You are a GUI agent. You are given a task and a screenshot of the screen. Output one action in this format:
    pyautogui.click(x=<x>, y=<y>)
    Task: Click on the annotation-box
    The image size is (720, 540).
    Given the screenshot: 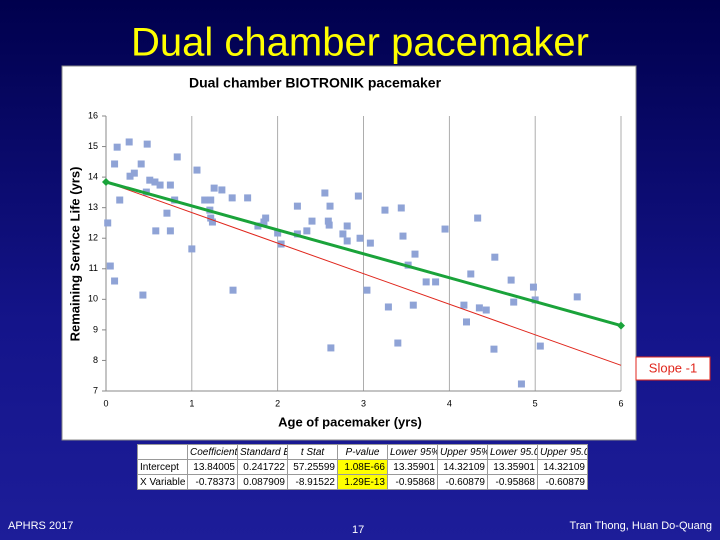 What is the action you would take?
    pyautogui.click(x=673, y=368)
    